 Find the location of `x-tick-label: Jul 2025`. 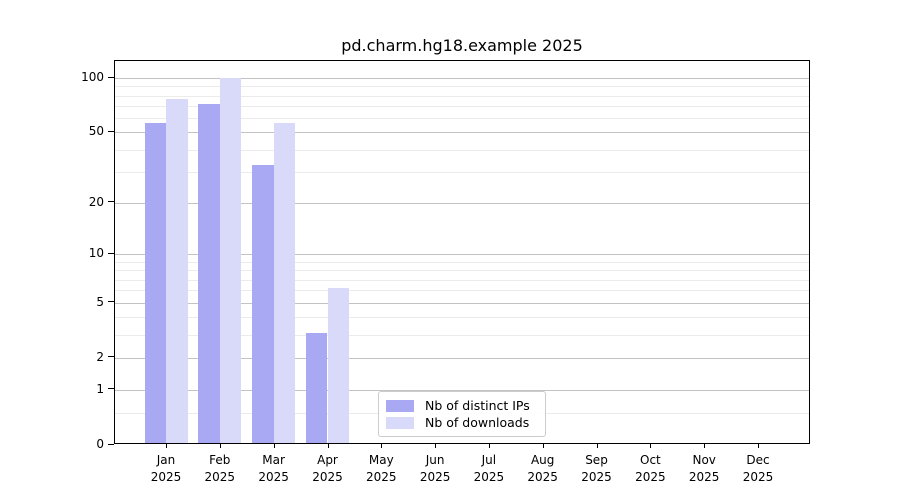

x-tick-label: Jul 2025 is located at coordinates (489, 468).